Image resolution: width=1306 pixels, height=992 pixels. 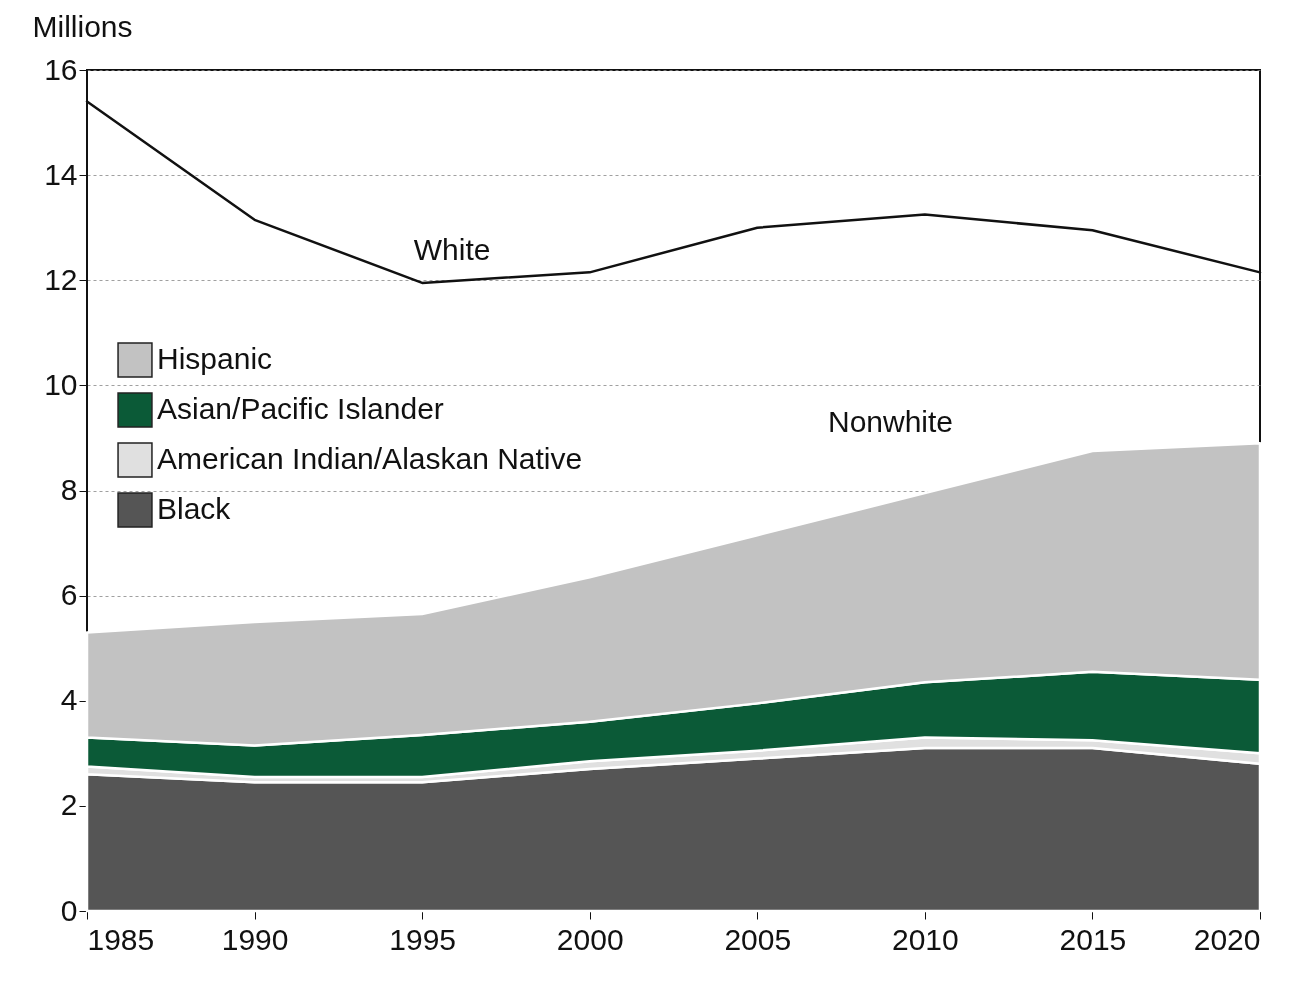 What do you see at coordinates (69, 700) in the screenshot?
I see `y-tick-label: 4` at bounding box center [69, 700].